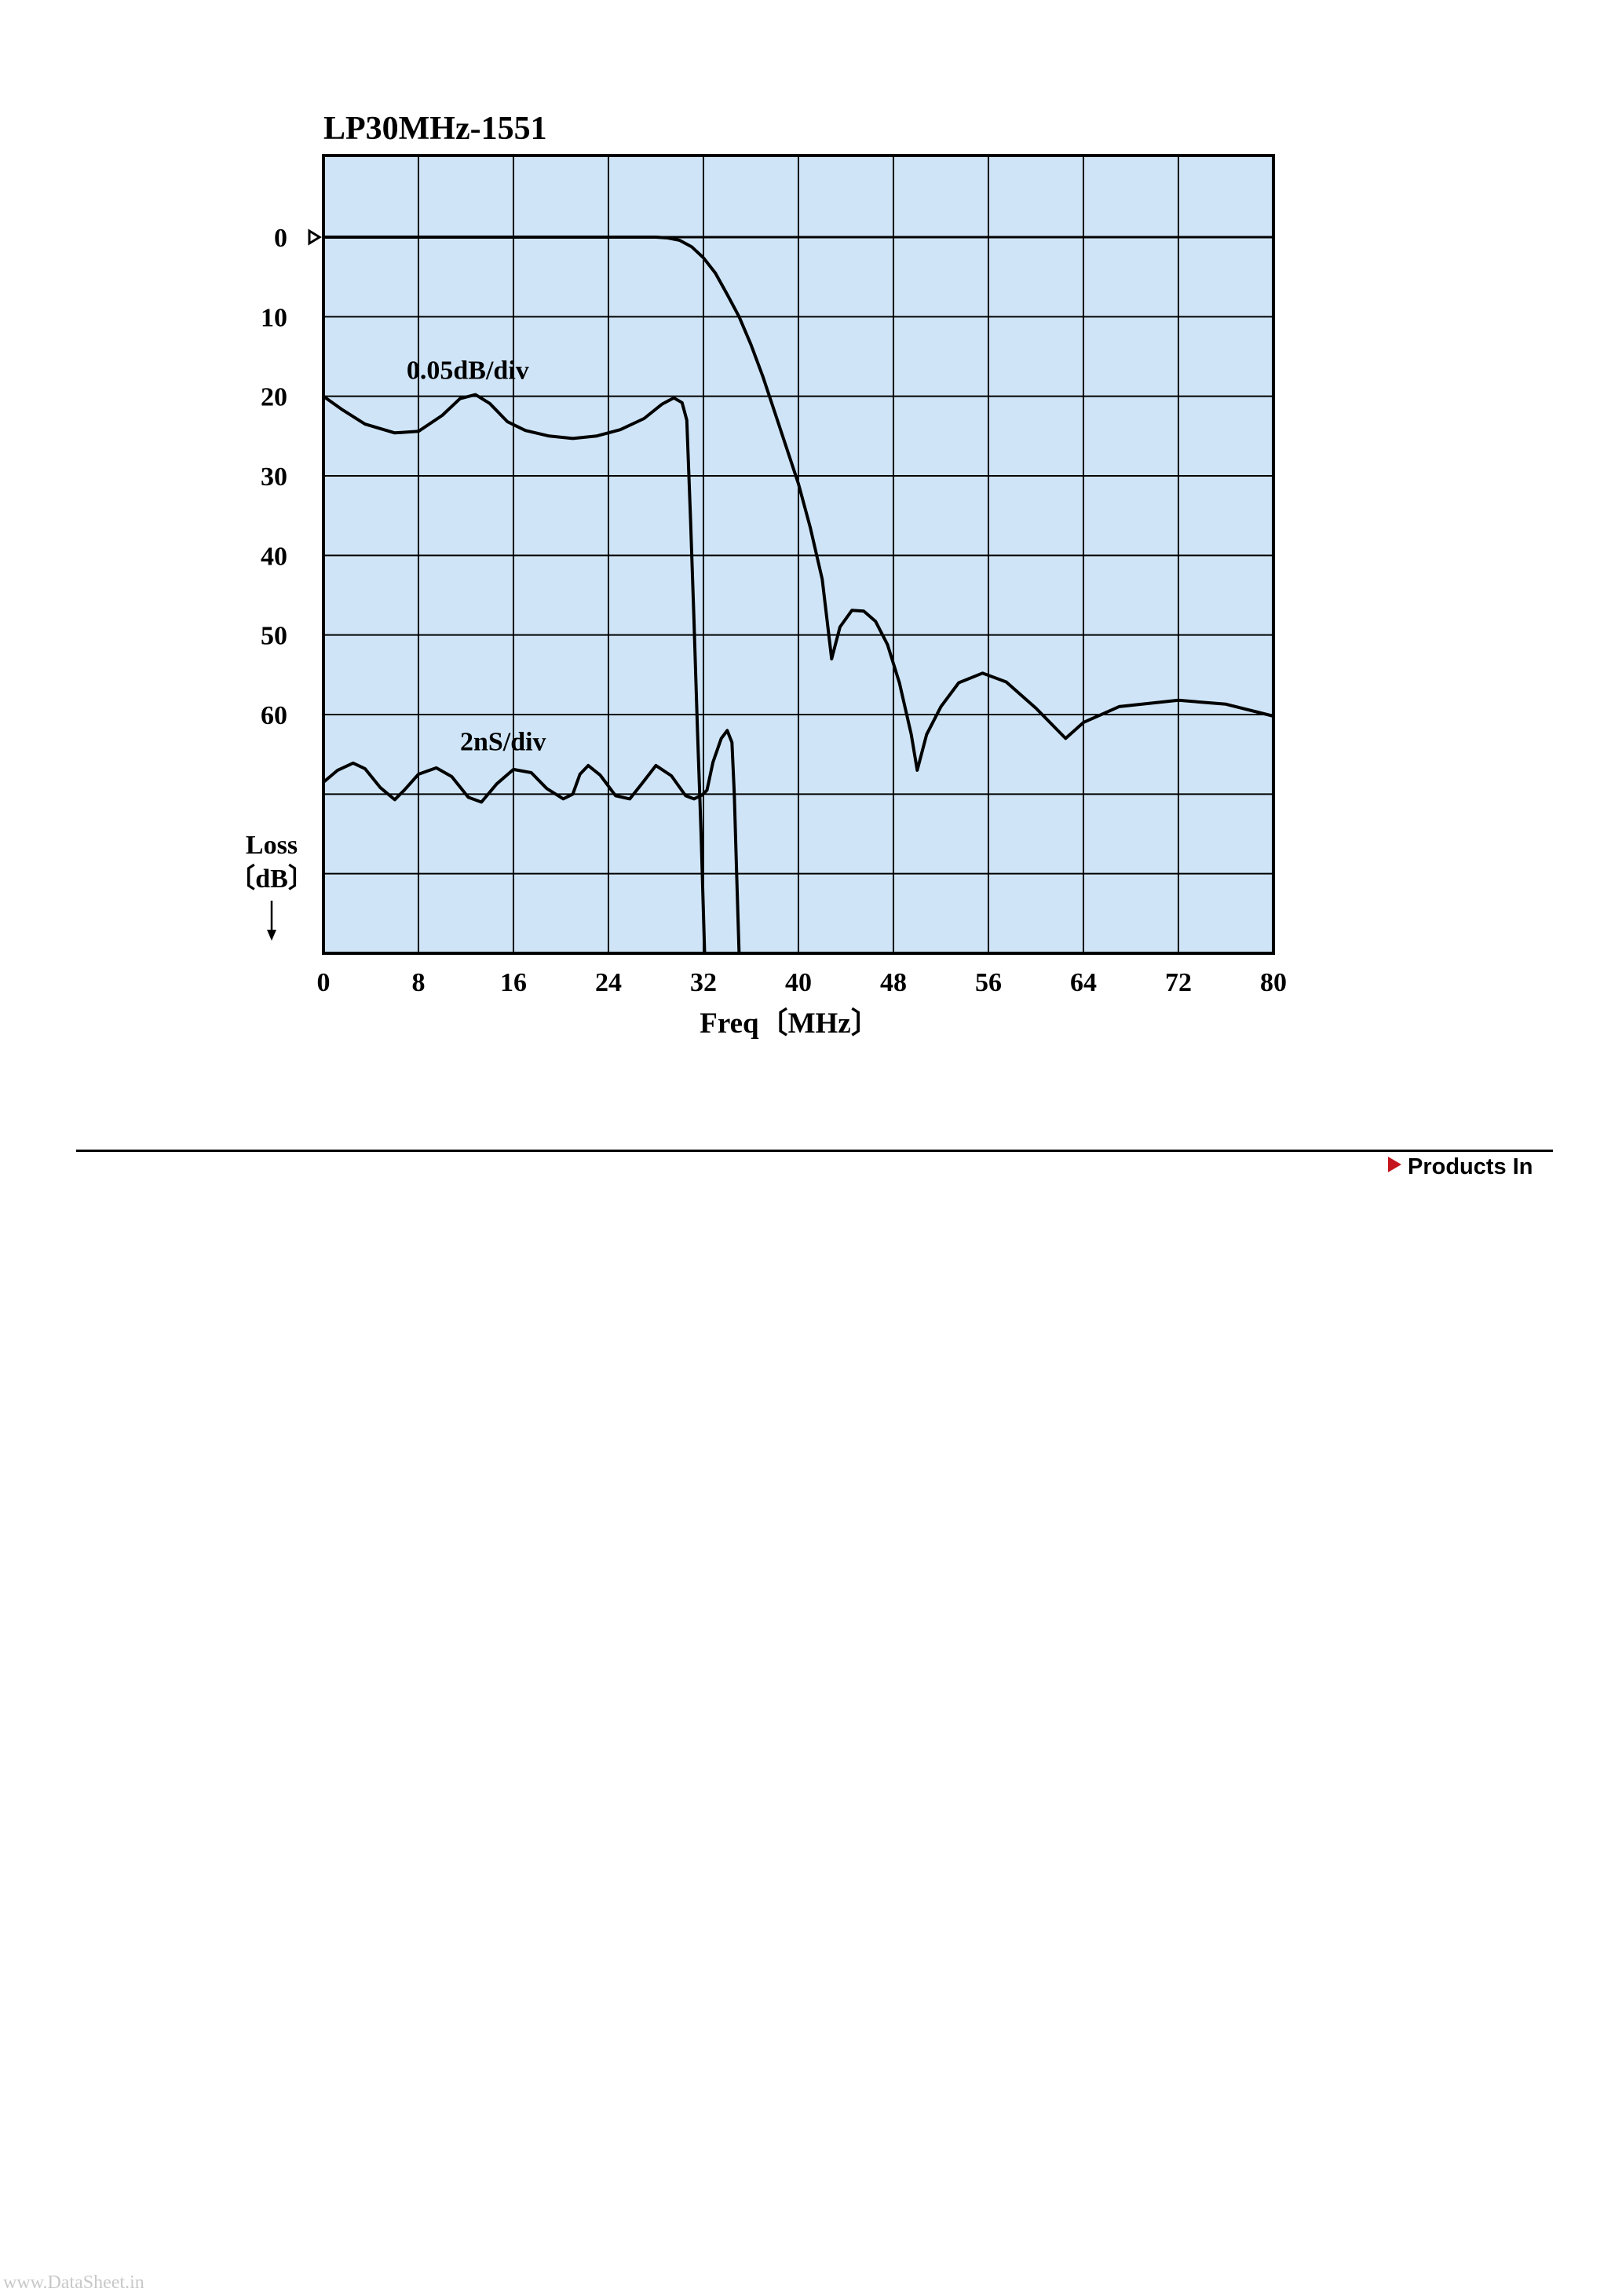  I want to click on y-axis: 0 10 20 30 40 50 60, so click(274, 477).